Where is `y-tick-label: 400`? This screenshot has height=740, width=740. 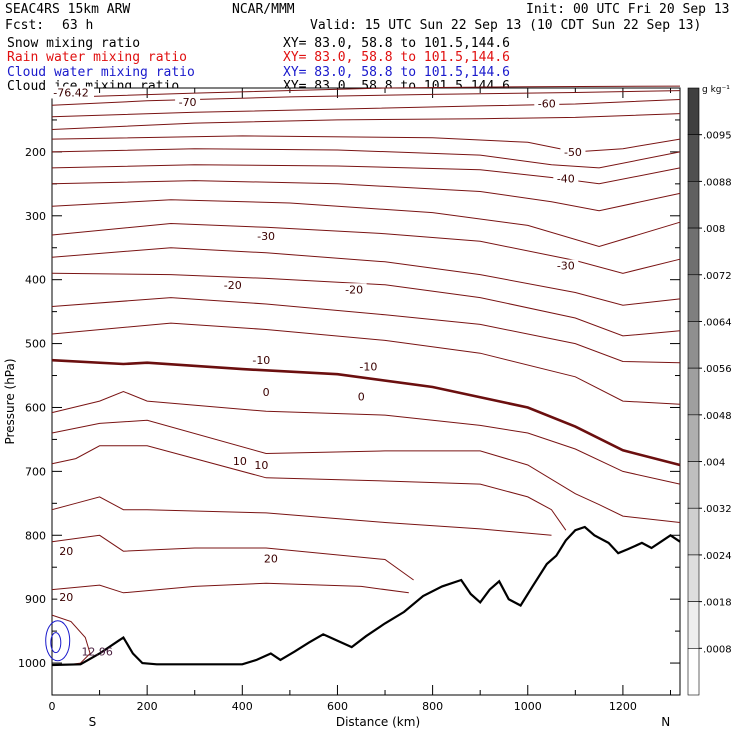
y-tick-label: 400 is located at coordinates (35, 280).